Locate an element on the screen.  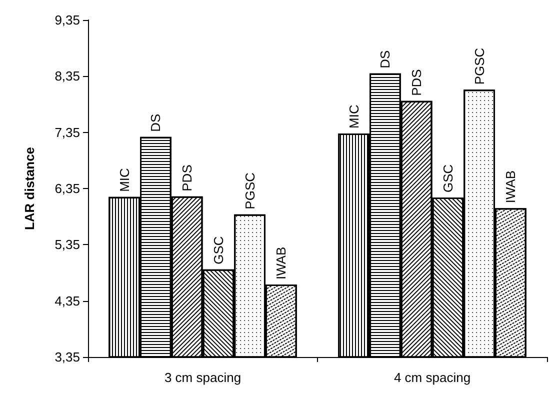
y-axis-title: LAR distance is located at coordinates (29, 188).